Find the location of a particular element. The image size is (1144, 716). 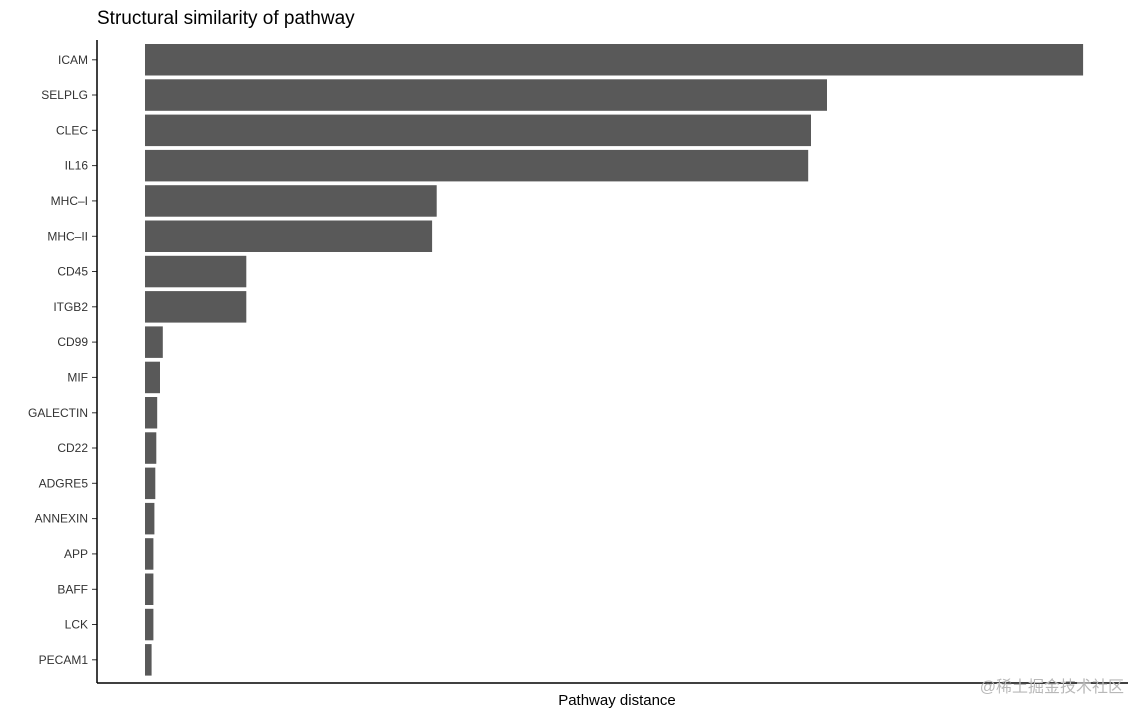

watermark: @稀土掘金技术社区 is located at coordinates (1052, 687).